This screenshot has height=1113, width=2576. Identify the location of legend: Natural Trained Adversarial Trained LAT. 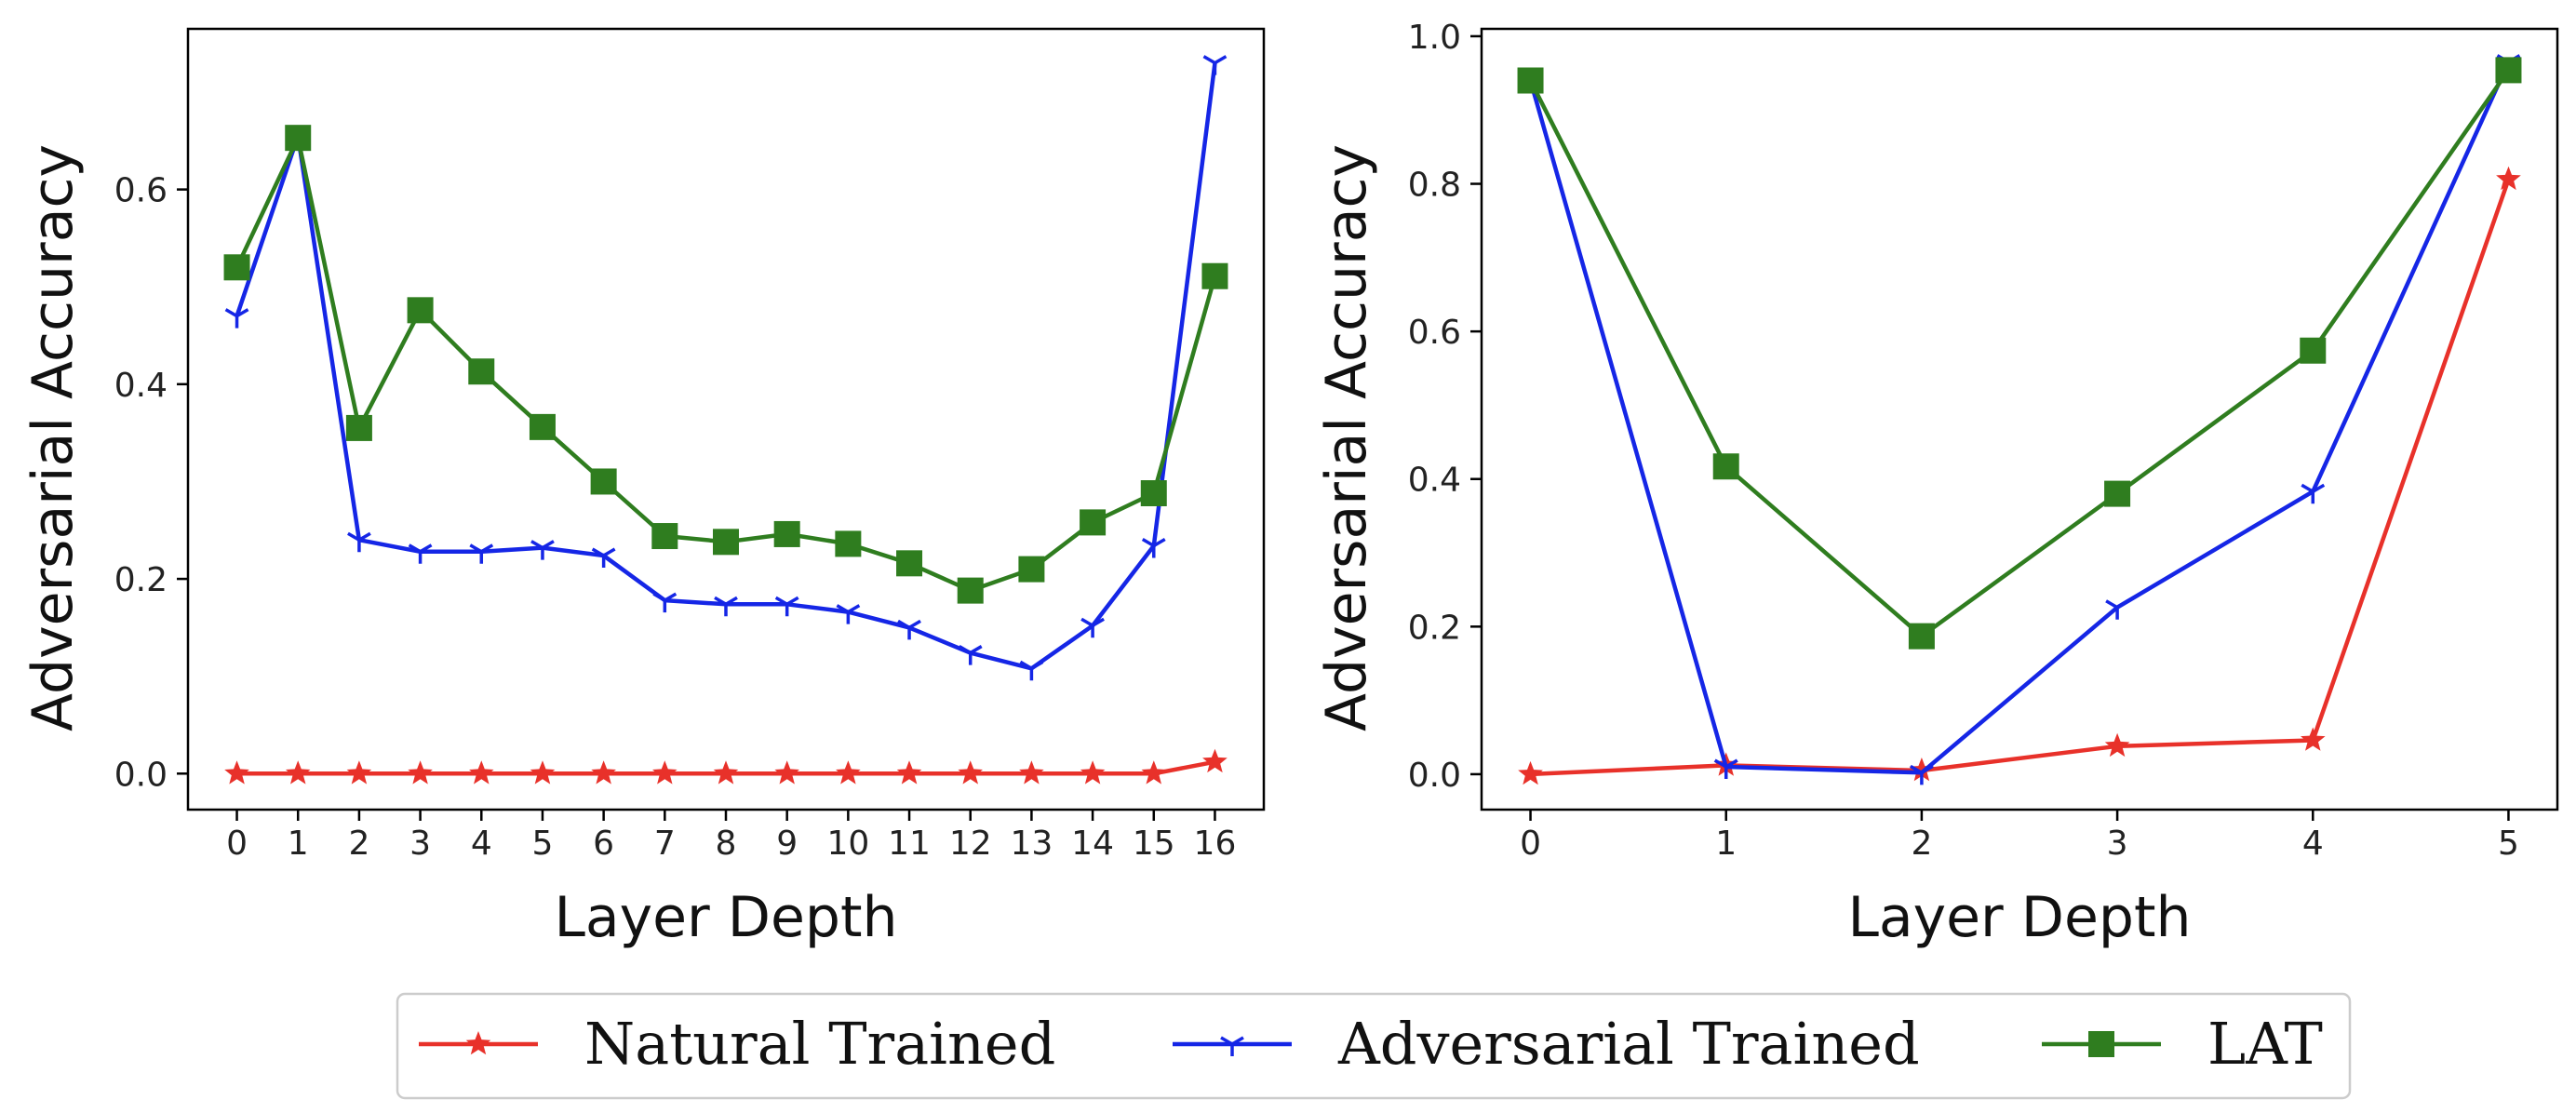
(1374, 1046).